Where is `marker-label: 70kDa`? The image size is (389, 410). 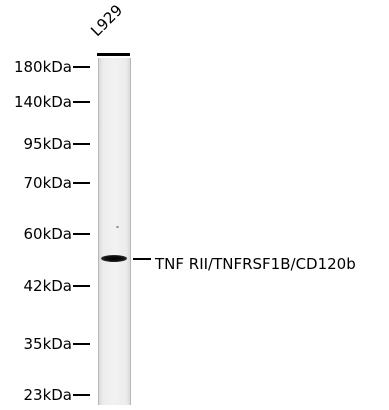
marker-label: 70kDa is located at coordinates (47, 183).